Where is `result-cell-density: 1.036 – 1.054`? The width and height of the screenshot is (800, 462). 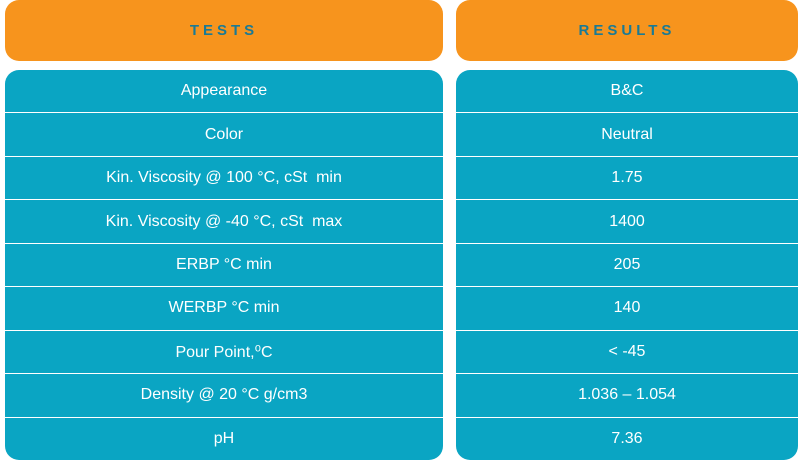
result-cell-density: 1.036 – 1.054 is located at coordinates (627, 394).